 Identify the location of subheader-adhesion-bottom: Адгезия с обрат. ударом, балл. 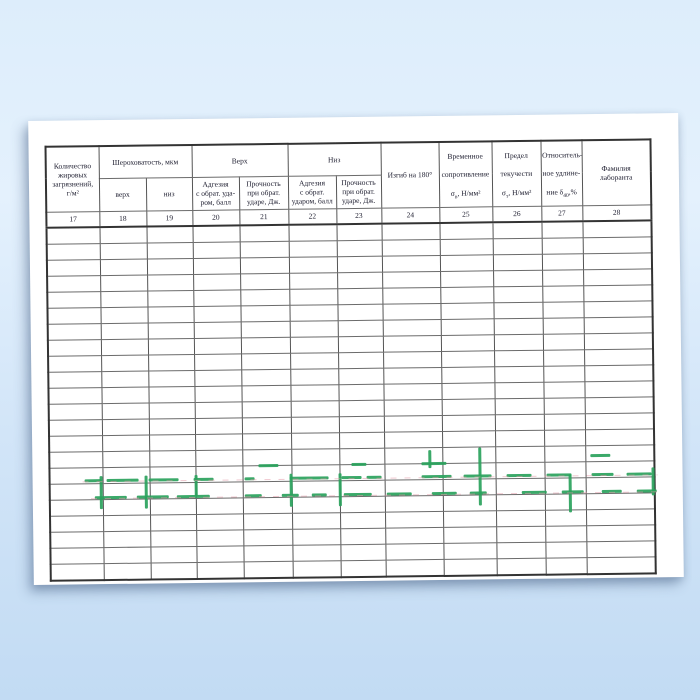
(312, 192).